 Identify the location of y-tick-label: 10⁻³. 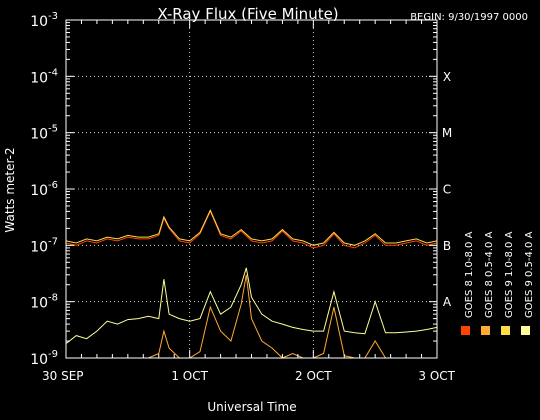
(44, 20).